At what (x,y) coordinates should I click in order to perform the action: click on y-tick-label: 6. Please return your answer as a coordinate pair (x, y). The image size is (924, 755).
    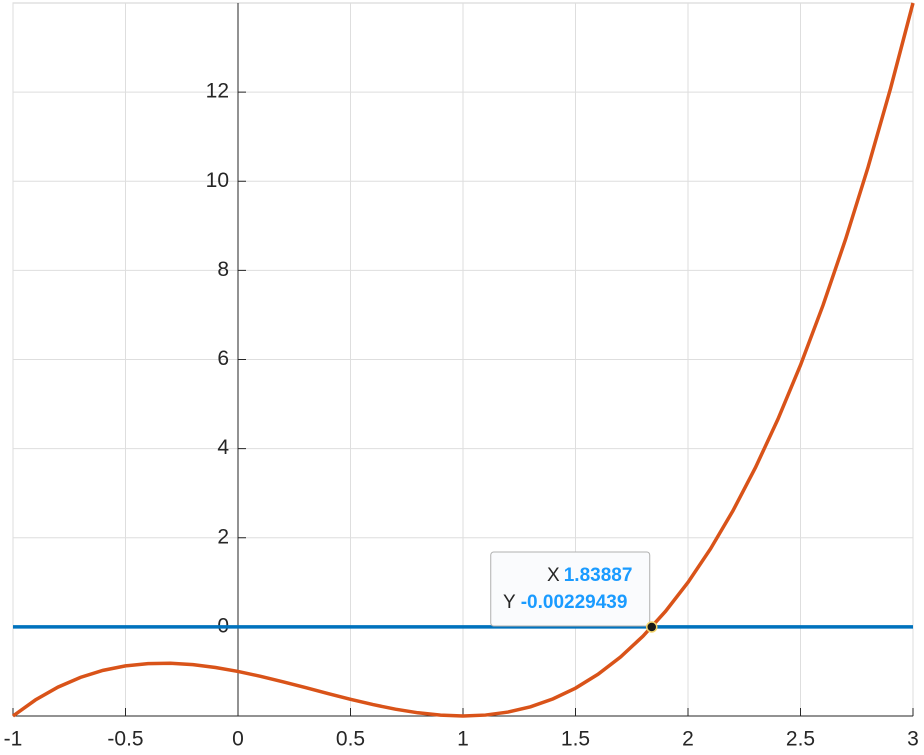
    Looking at the image, I should click on (223, 358).